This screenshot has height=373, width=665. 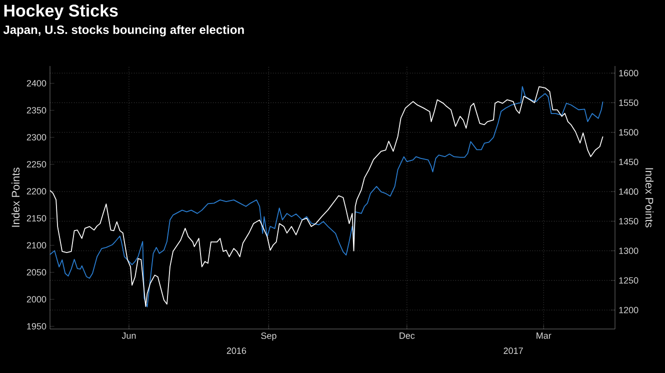 I want to click on y2-tick-label: 1500, so click(x=628, y=132).